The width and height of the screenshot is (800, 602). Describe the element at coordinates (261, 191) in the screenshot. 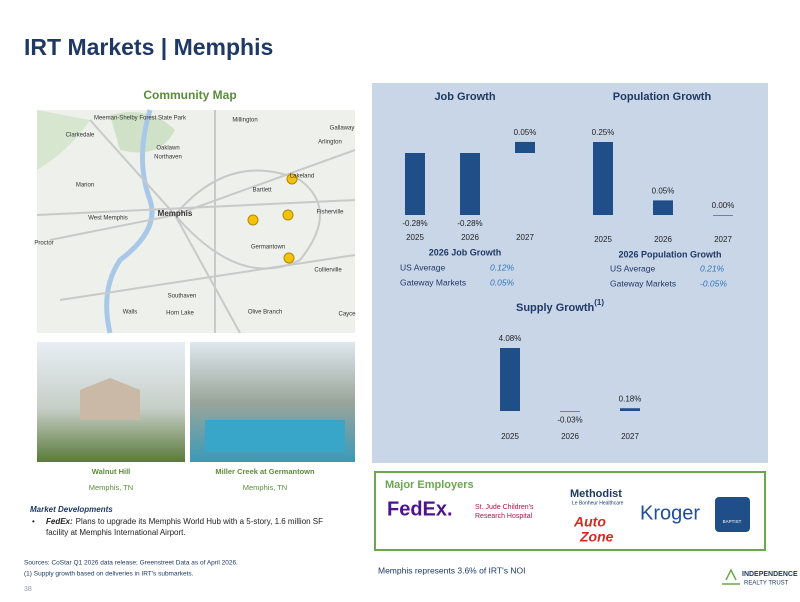

I see `map-label: Bartlett` at that location.